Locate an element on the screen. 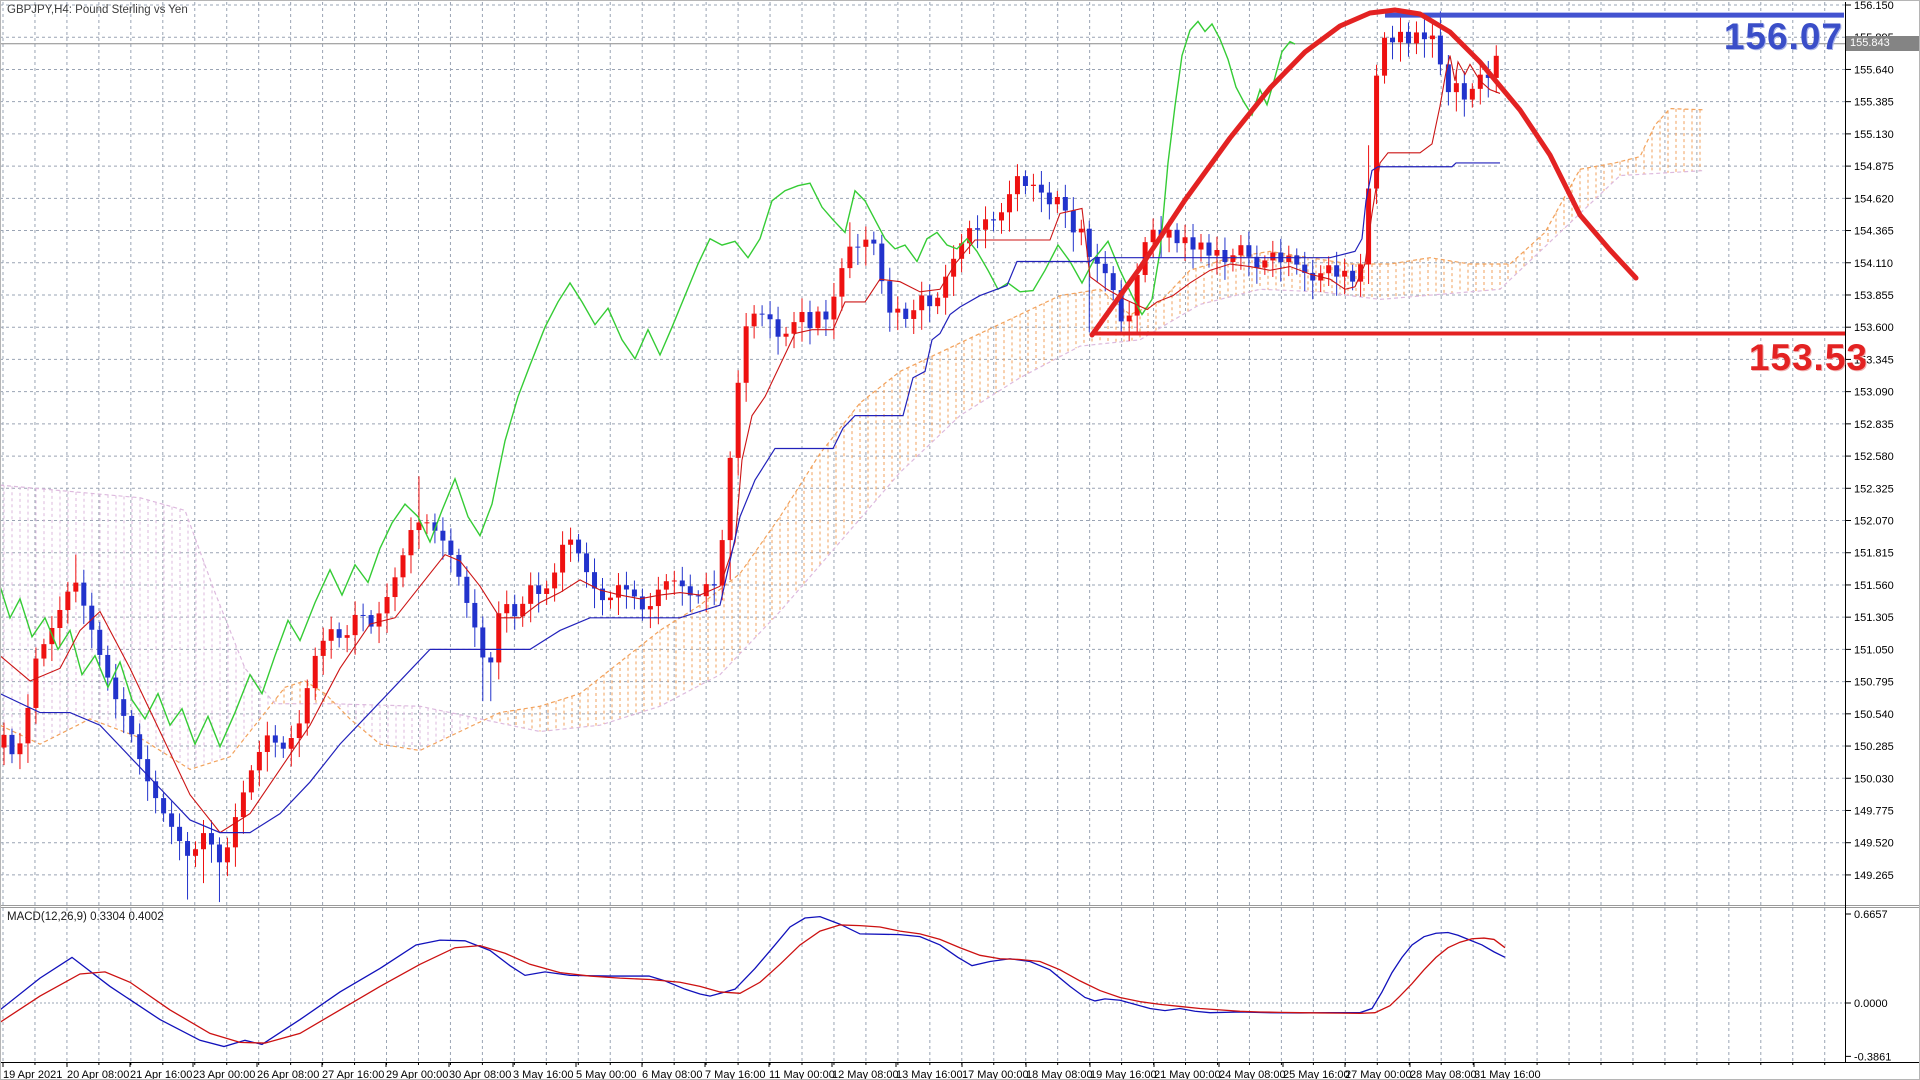  svg-text: 11 May 00:00 is located at coordinates (802, 1074).